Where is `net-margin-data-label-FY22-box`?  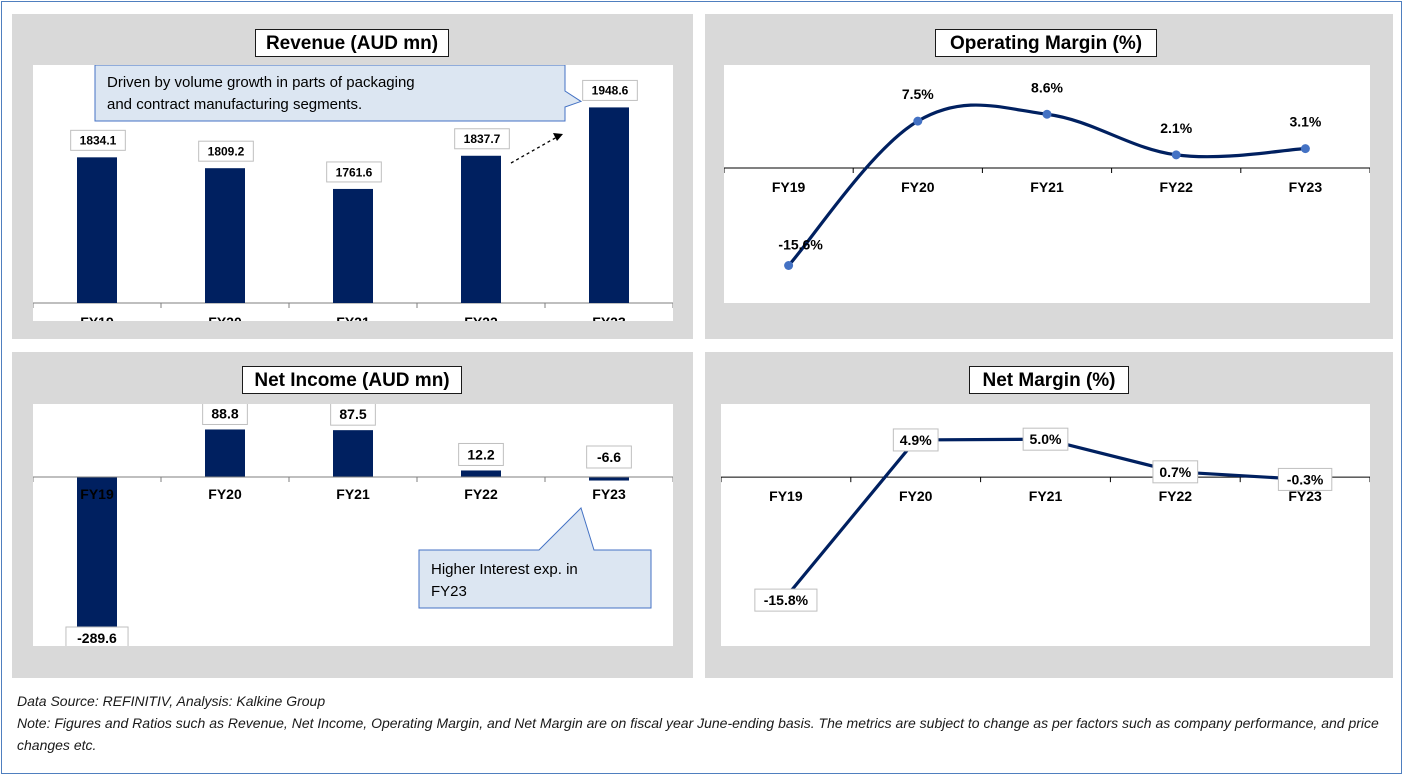
net-margin-data-label-FY22-box is located at coordinates (1175, 472).